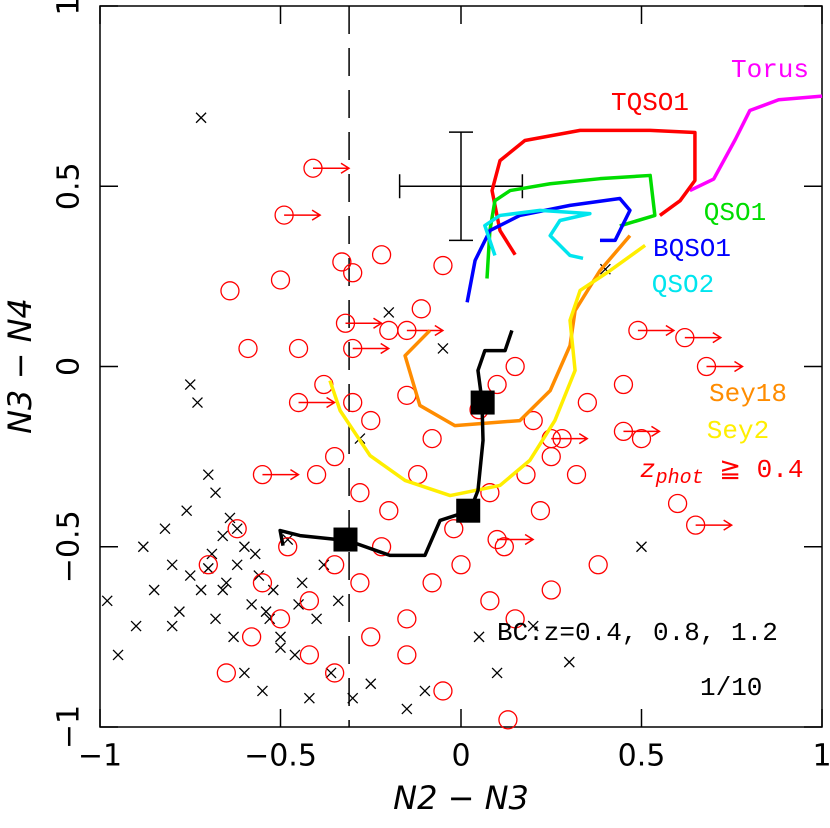 This screenshot has width=830, height=828. Describe the element at coordinates (20, 366) in the screenshot. I see `y-axis-label: N3 − N4` at that location.